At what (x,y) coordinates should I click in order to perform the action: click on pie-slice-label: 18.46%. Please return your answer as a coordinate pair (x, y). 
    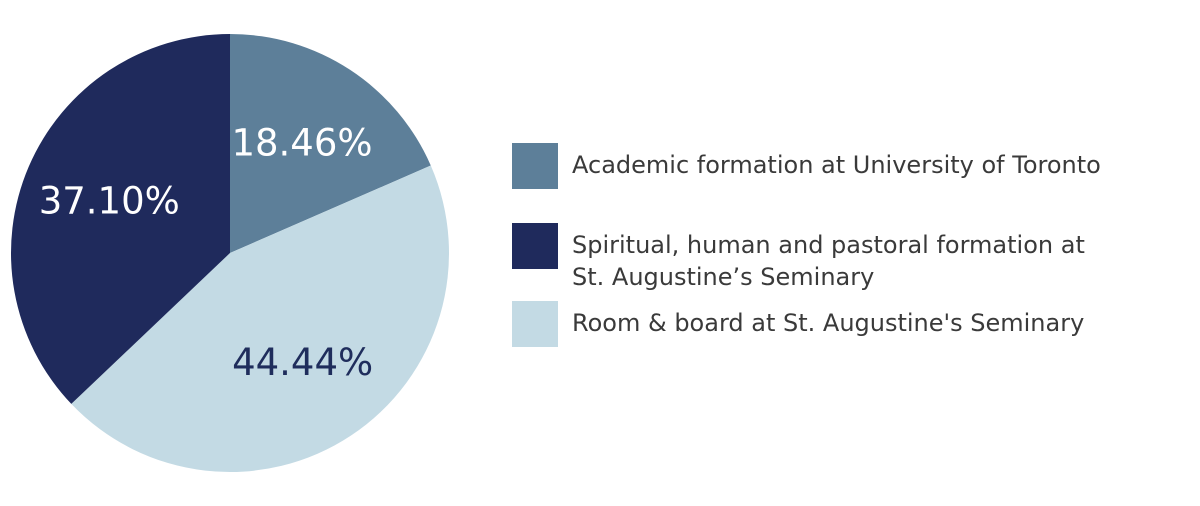
    Looking at the image, I should click on (301, 143).